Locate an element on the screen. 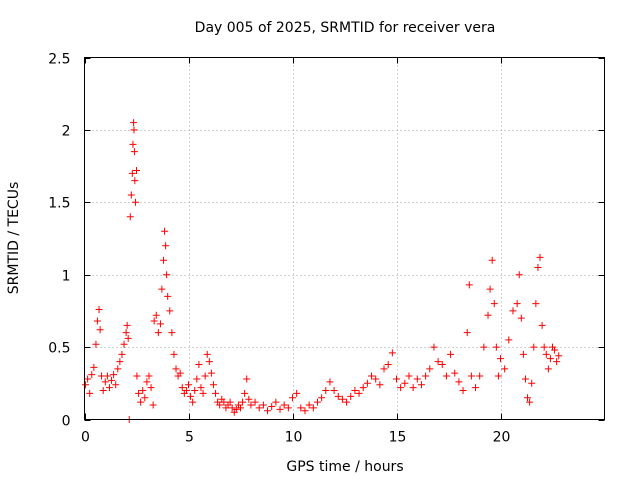  y-tick-label: 0.5 is located at coordinates (59, 349).